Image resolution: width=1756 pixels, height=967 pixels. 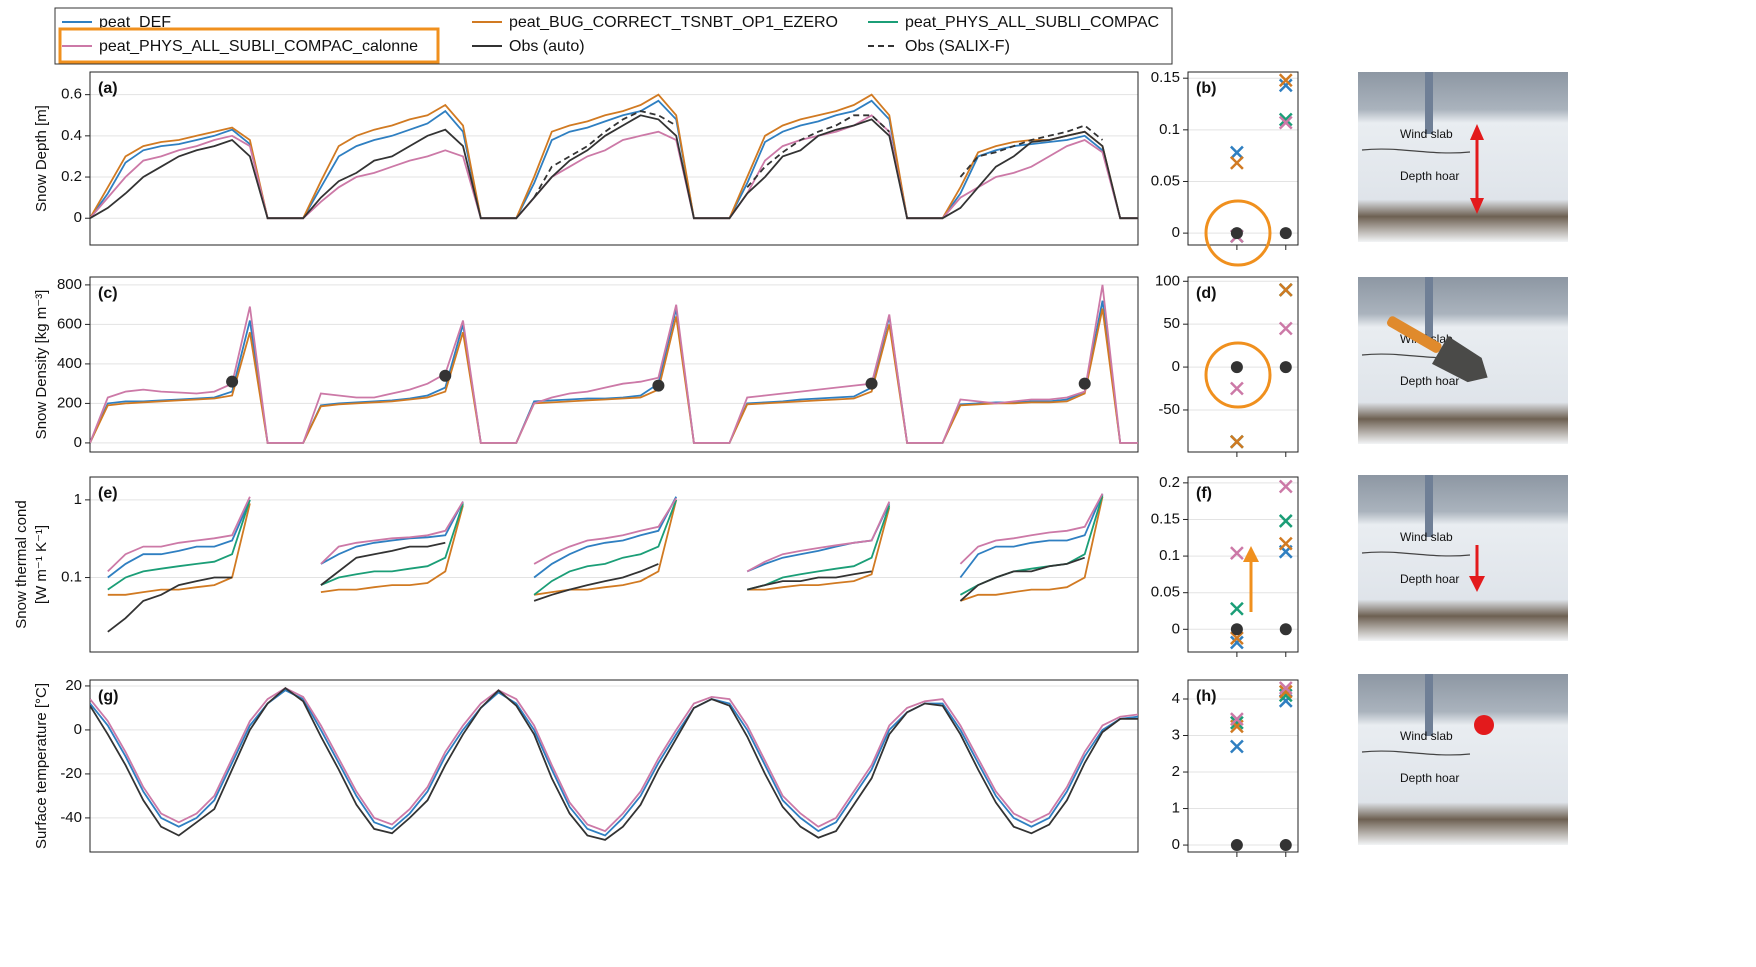 What do you see at coordinates (69, 363) in the screenshot?
I see `y-tick-label: 400` at bounding box center [69, 363].